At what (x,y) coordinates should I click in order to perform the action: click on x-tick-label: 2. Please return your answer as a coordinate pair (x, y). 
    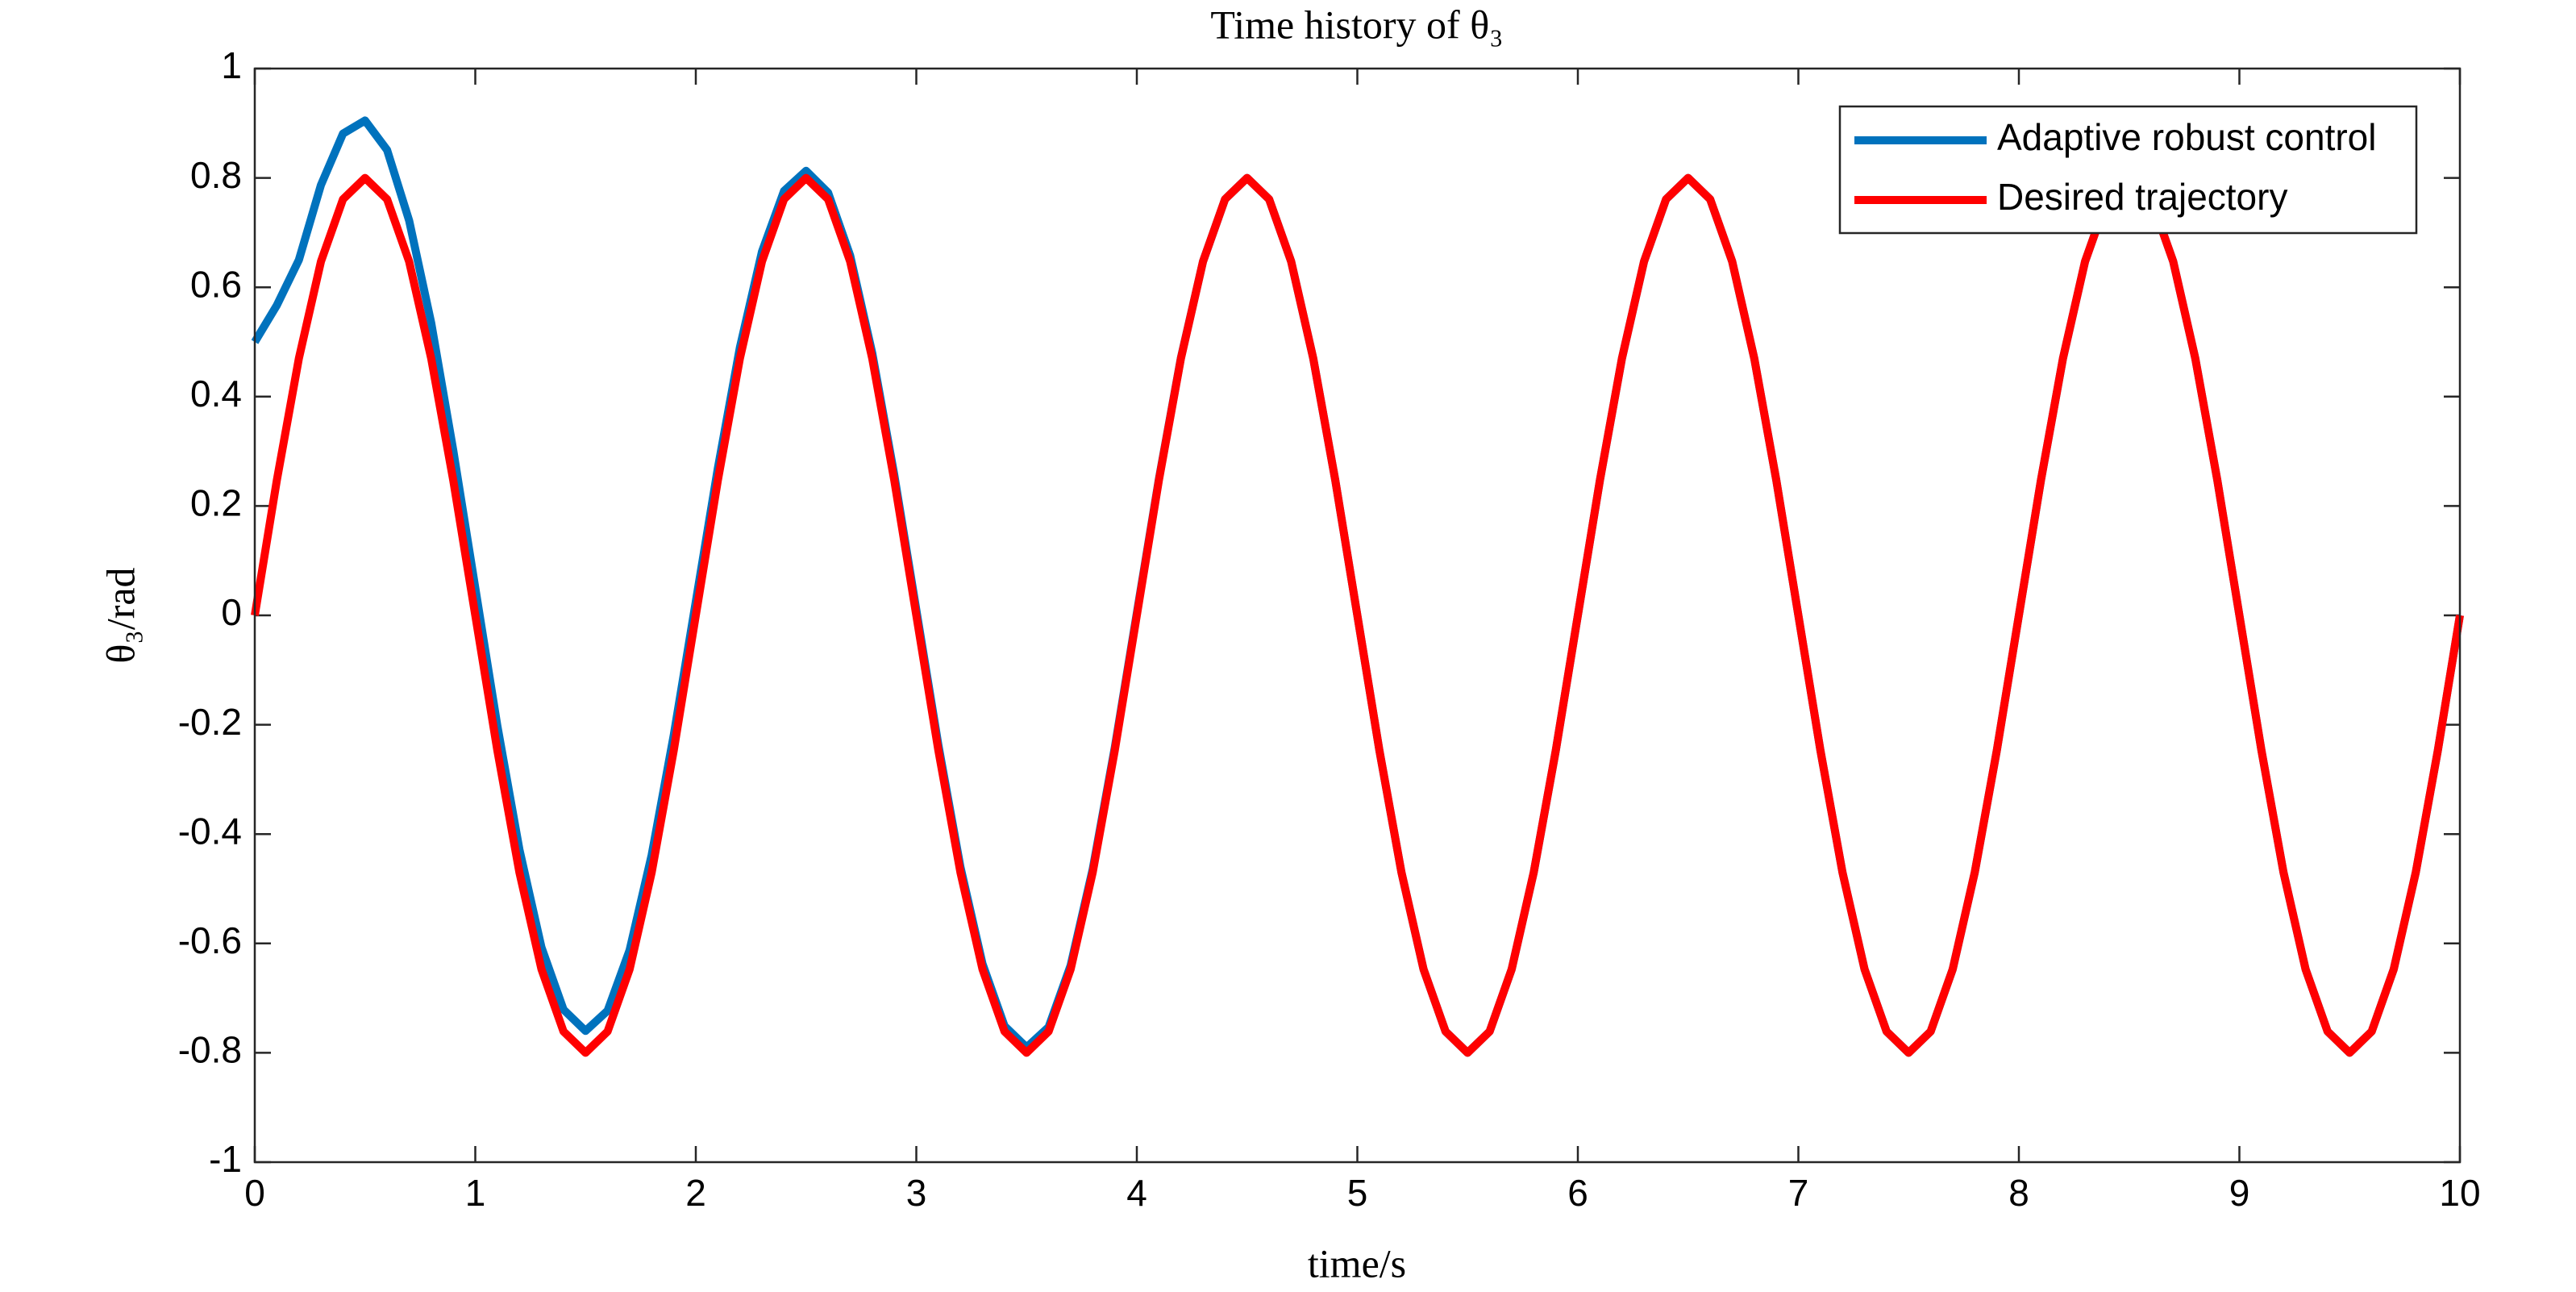
    Looking at the image, I should click on (695, 1193).